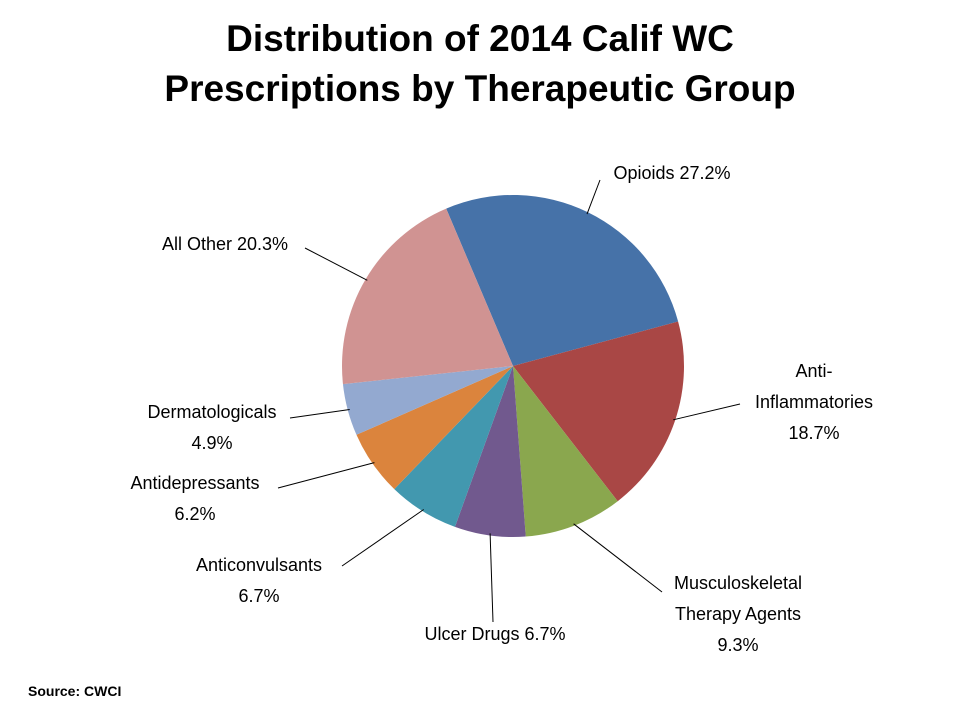 Image resolution: width=960 pixels, height=720 pixels. I want to click on leader-line-anti-inflammatories, so click(707, 412).